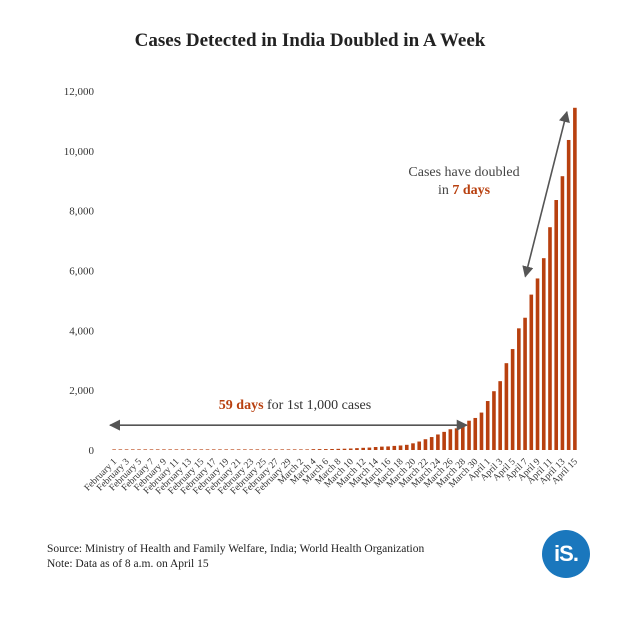 This screenshot has height=620, width=620. I want to click on annotation-59-days: 59 days for 1st 1,000 cases, so click(295, 405).